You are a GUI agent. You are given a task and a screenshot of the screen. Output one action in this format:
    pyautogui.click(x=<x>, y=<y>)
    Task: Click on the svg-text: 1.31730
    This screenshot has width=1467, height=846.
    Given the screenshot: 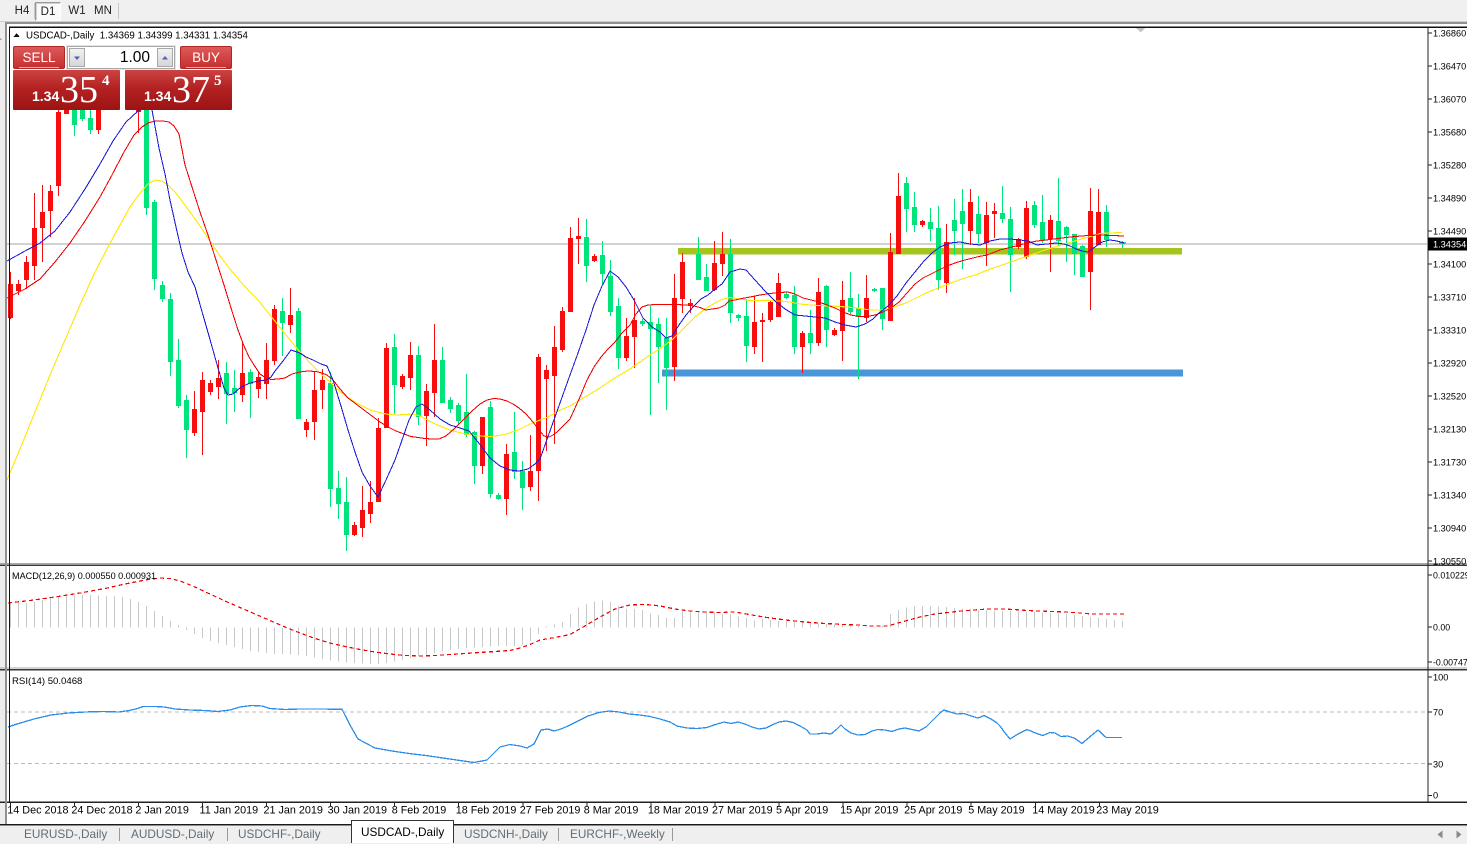 What is the action you would take?
    pyautogui.click(x=1449, y=462)
    